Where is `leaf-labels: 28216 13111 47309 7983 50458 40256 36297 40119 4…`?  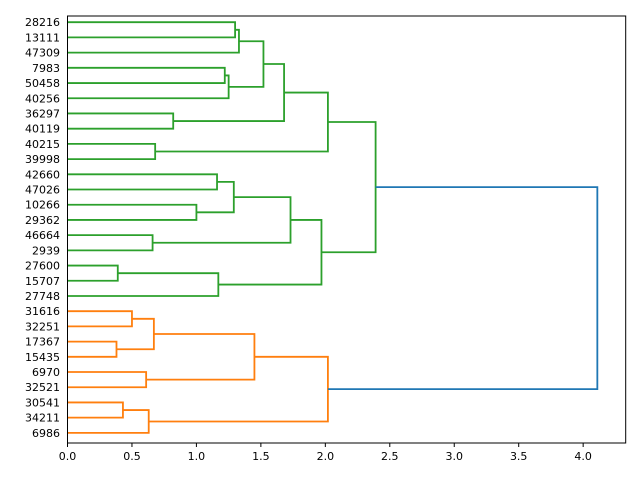 leaf-labels: 28216 13111 47309 7983 50458 40256 36297 40119 4… is located at coordinates (42, 228).